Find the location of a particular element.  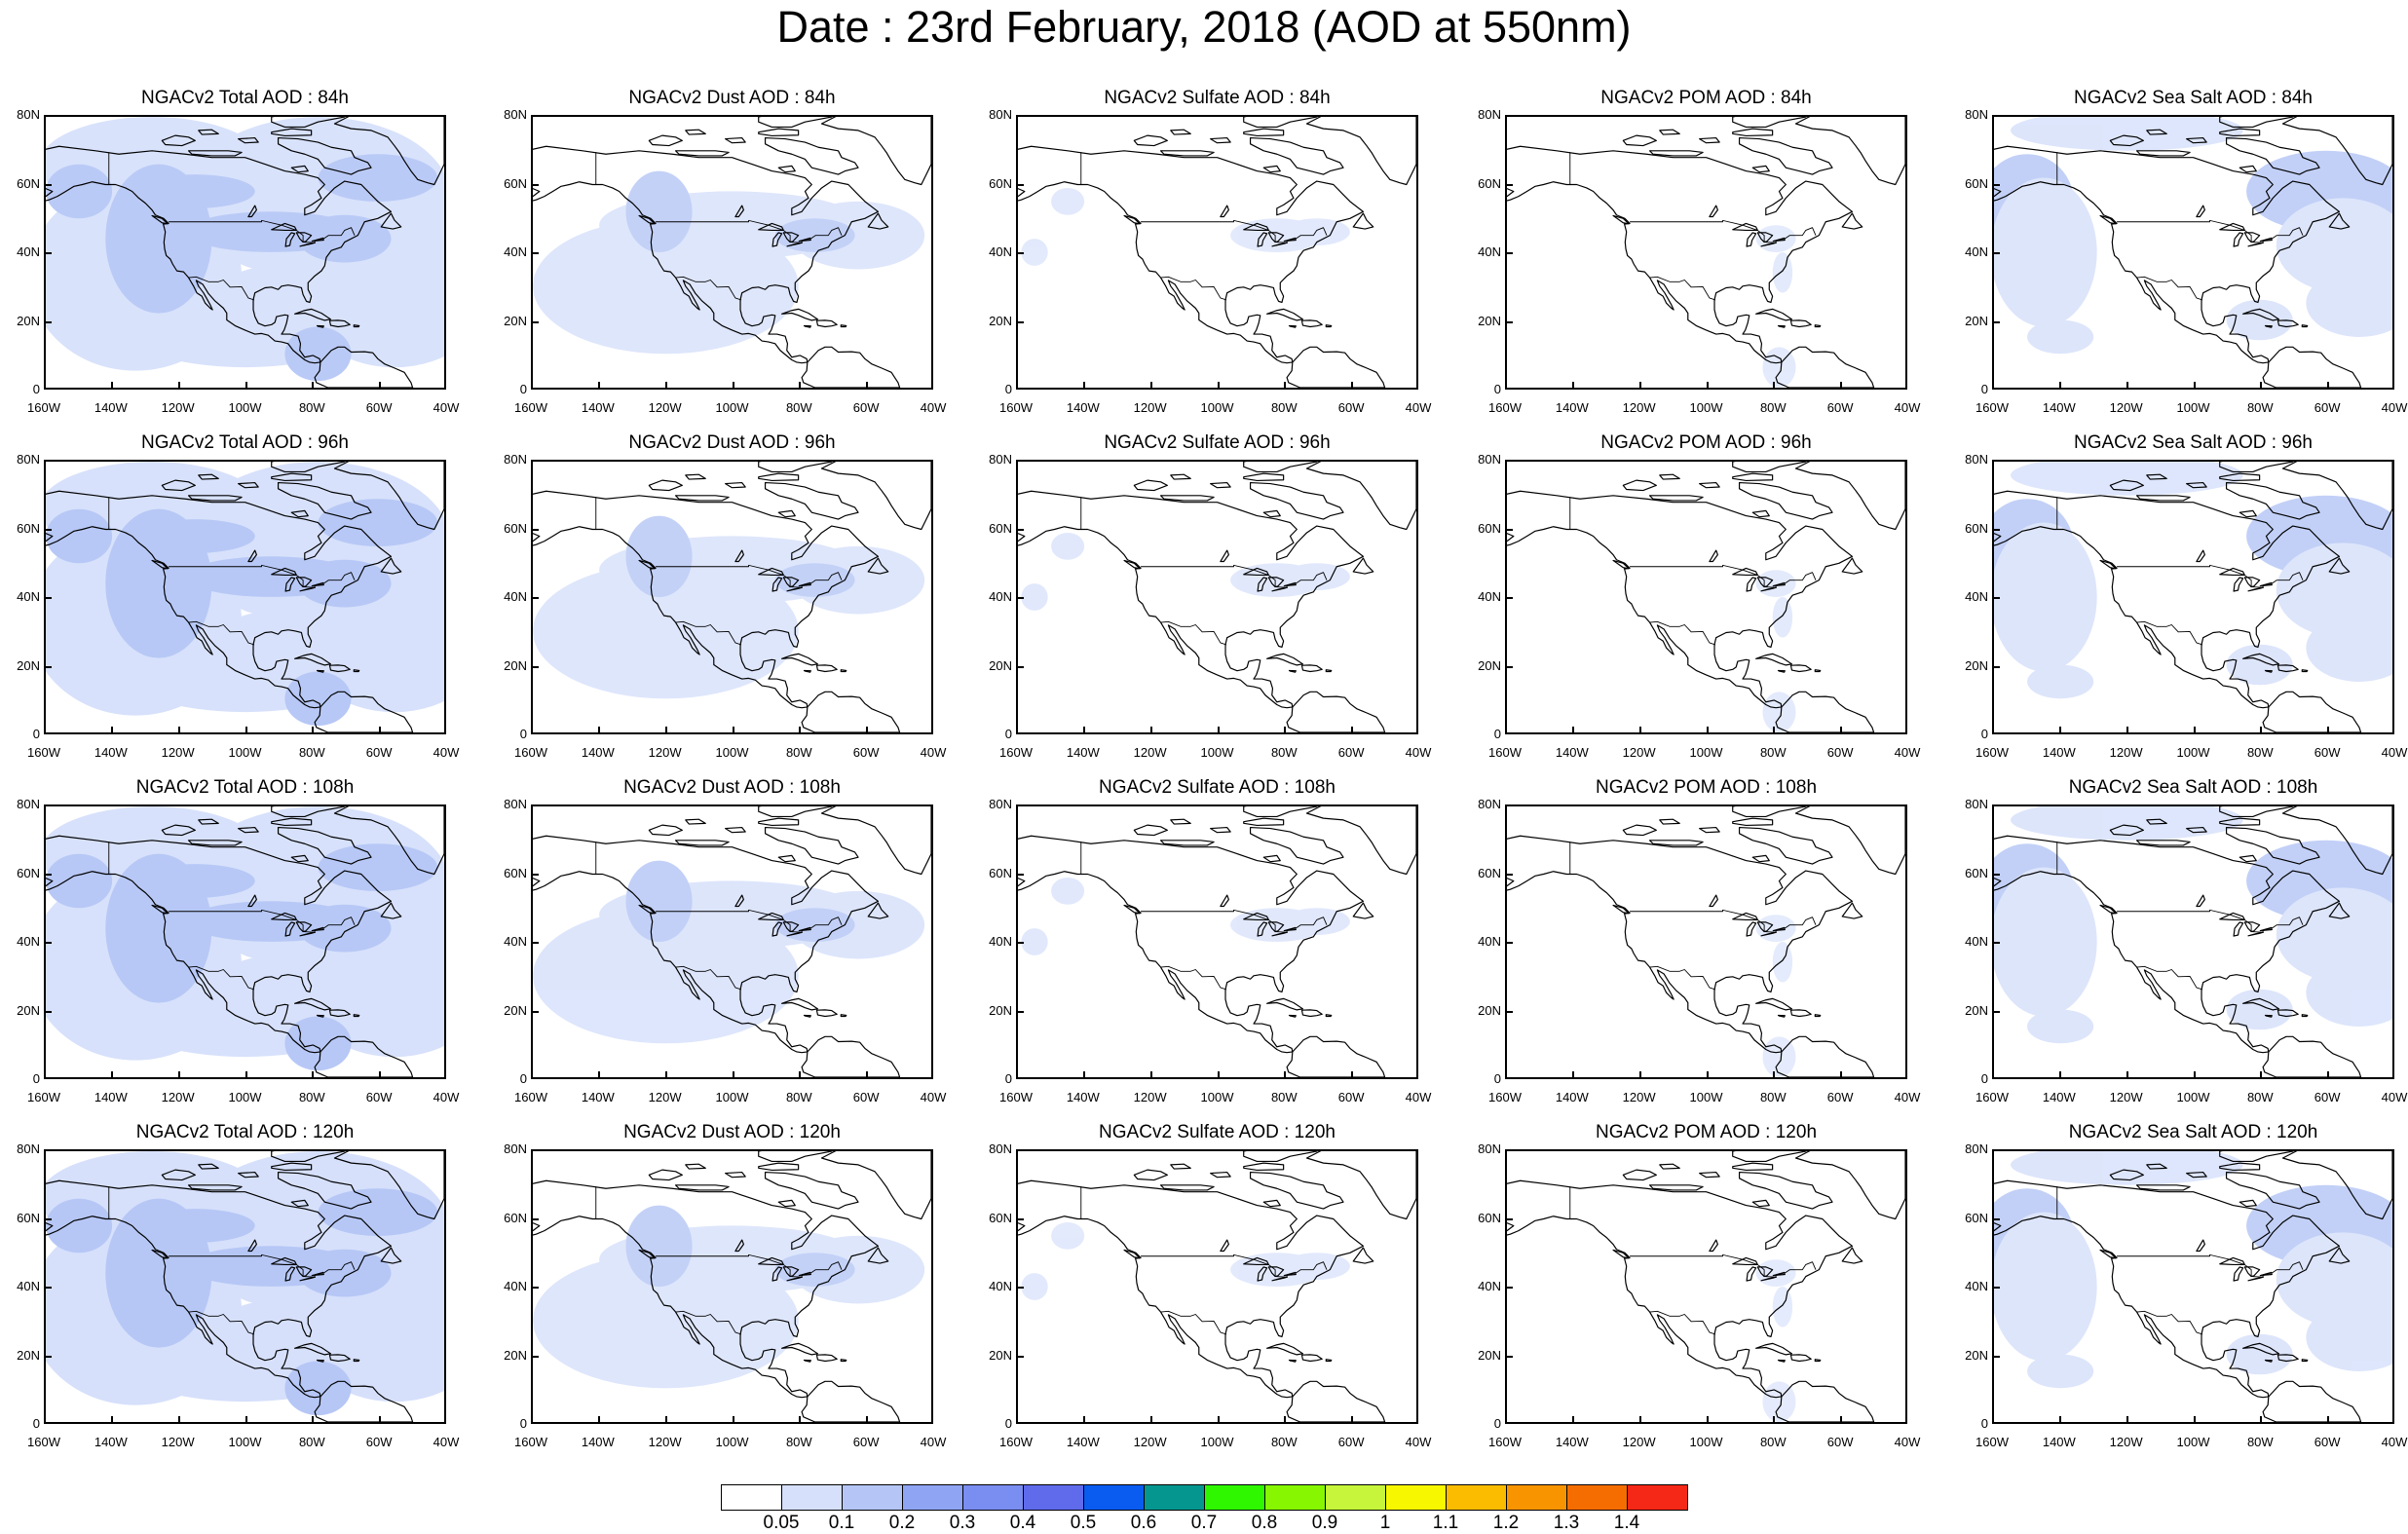

lon-tick-label: 140W is located at coordinates (598, 752).